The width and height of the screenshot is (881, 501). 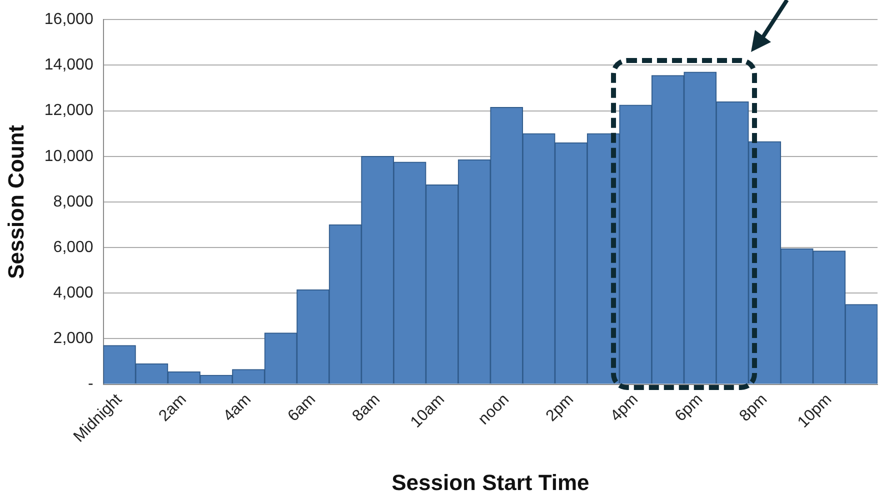 I want to click on y-tick-label: 16,000, so click(x=69, y=19).